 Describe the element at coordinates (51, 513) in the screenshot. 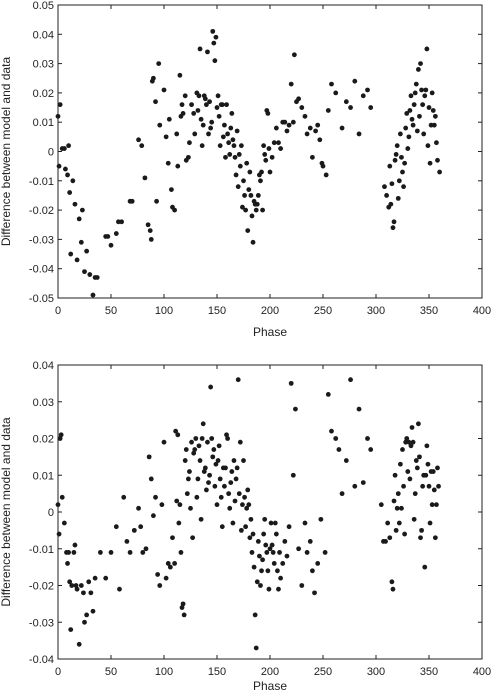

I see `y-tick-label: 0` at that location.